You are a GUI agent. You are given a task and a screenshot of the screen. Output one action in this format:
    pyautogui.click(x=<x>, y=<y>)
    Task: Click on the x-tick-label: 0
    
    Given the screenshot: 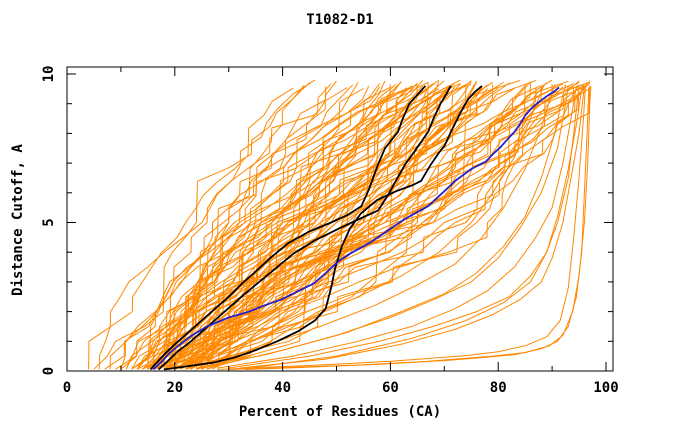 What is the action you would take?
    pyautogui.click(x=67, y=388)
    